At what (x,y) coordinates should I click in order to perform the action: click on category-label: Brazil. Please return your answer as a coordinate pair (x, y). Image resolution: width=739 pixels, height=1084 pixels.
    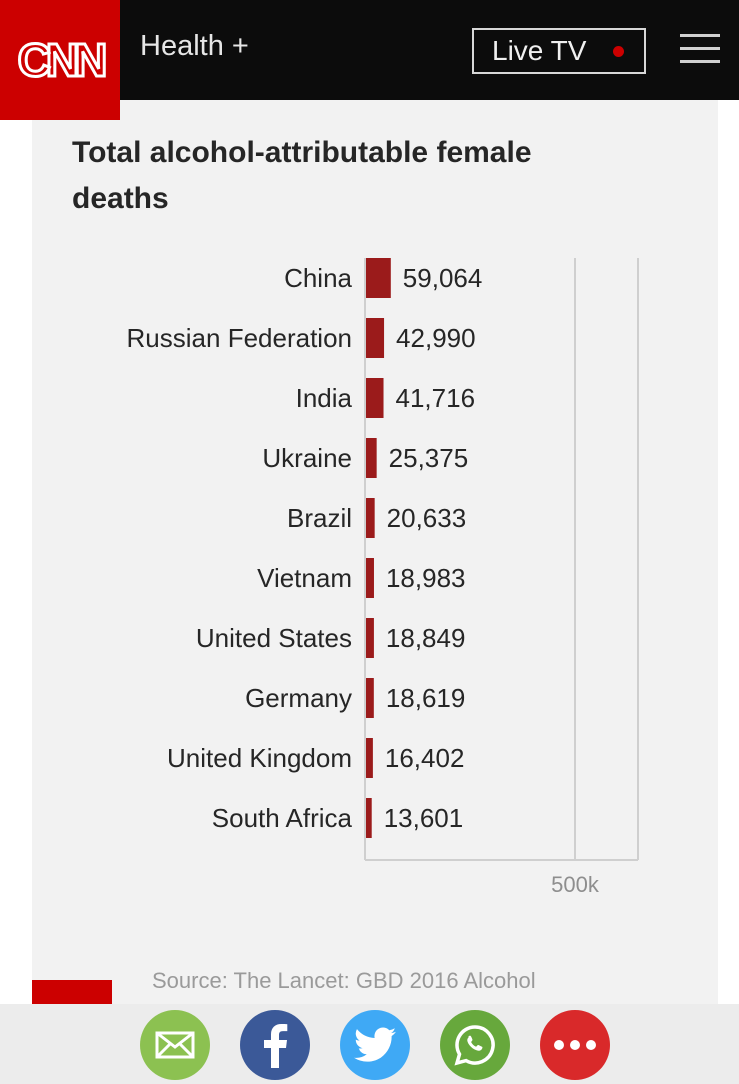
    Looking at the image, I should click on (319, 518).